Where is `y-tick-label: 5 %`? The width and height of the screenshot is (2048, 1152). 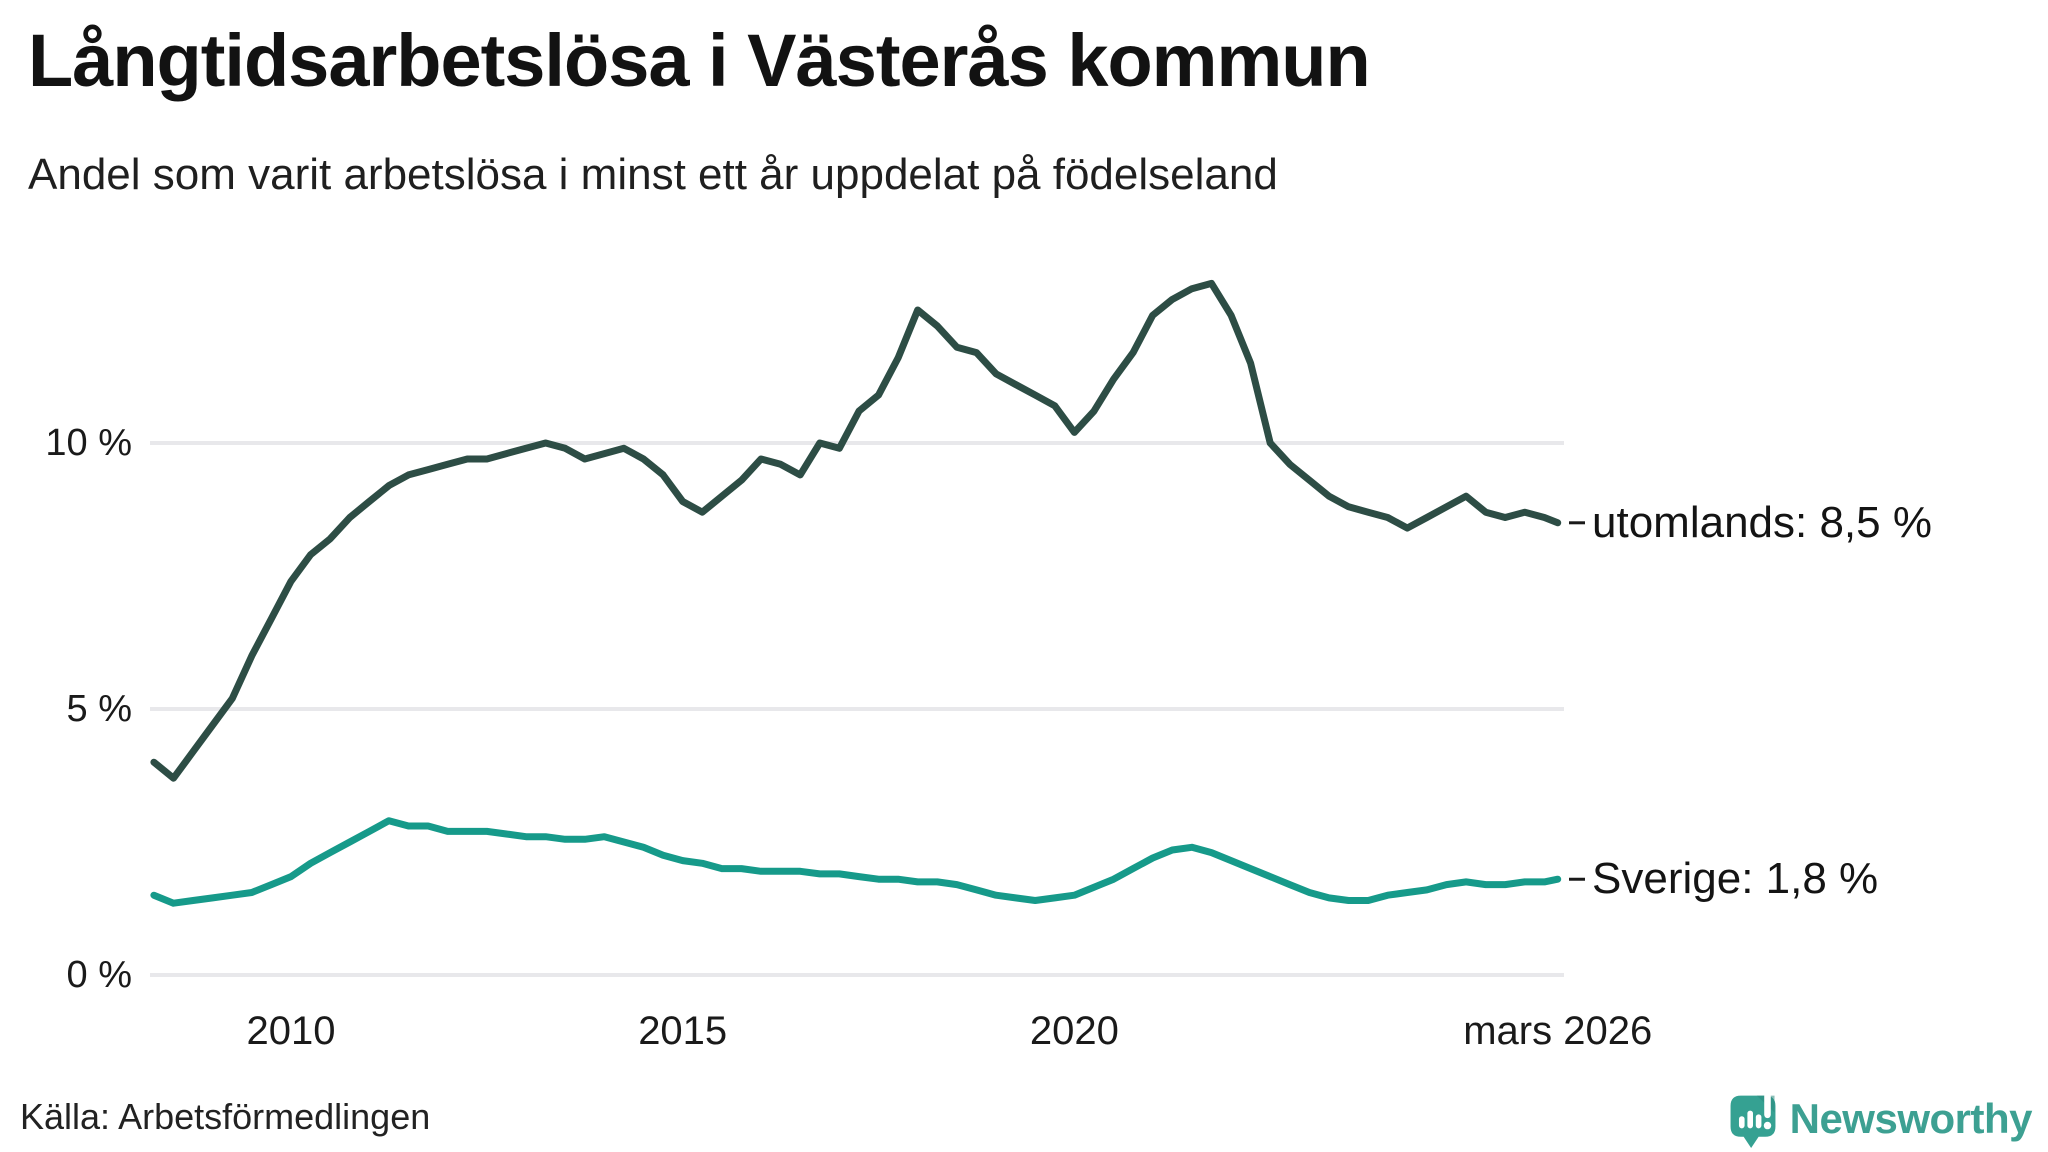 y-tick-label: 5 % is located at coordinates (99, 709).